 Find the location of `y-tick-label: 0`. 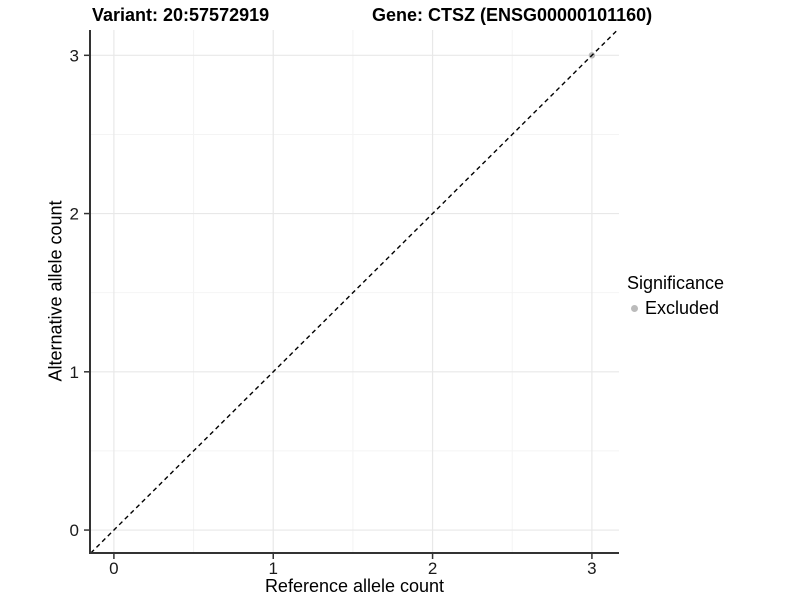

y-tick-label: 0 is located at coordinates (74, 530).